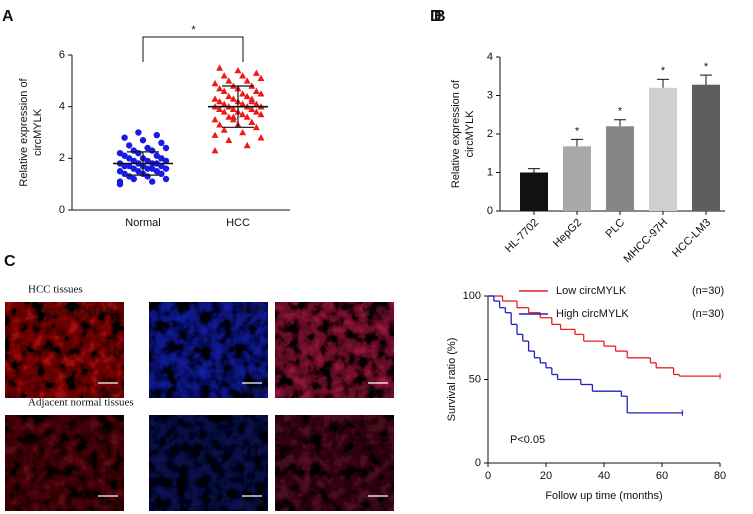 The image size is (753, 514). I want to click on x-tick-label: Normal, so click(142, 223).